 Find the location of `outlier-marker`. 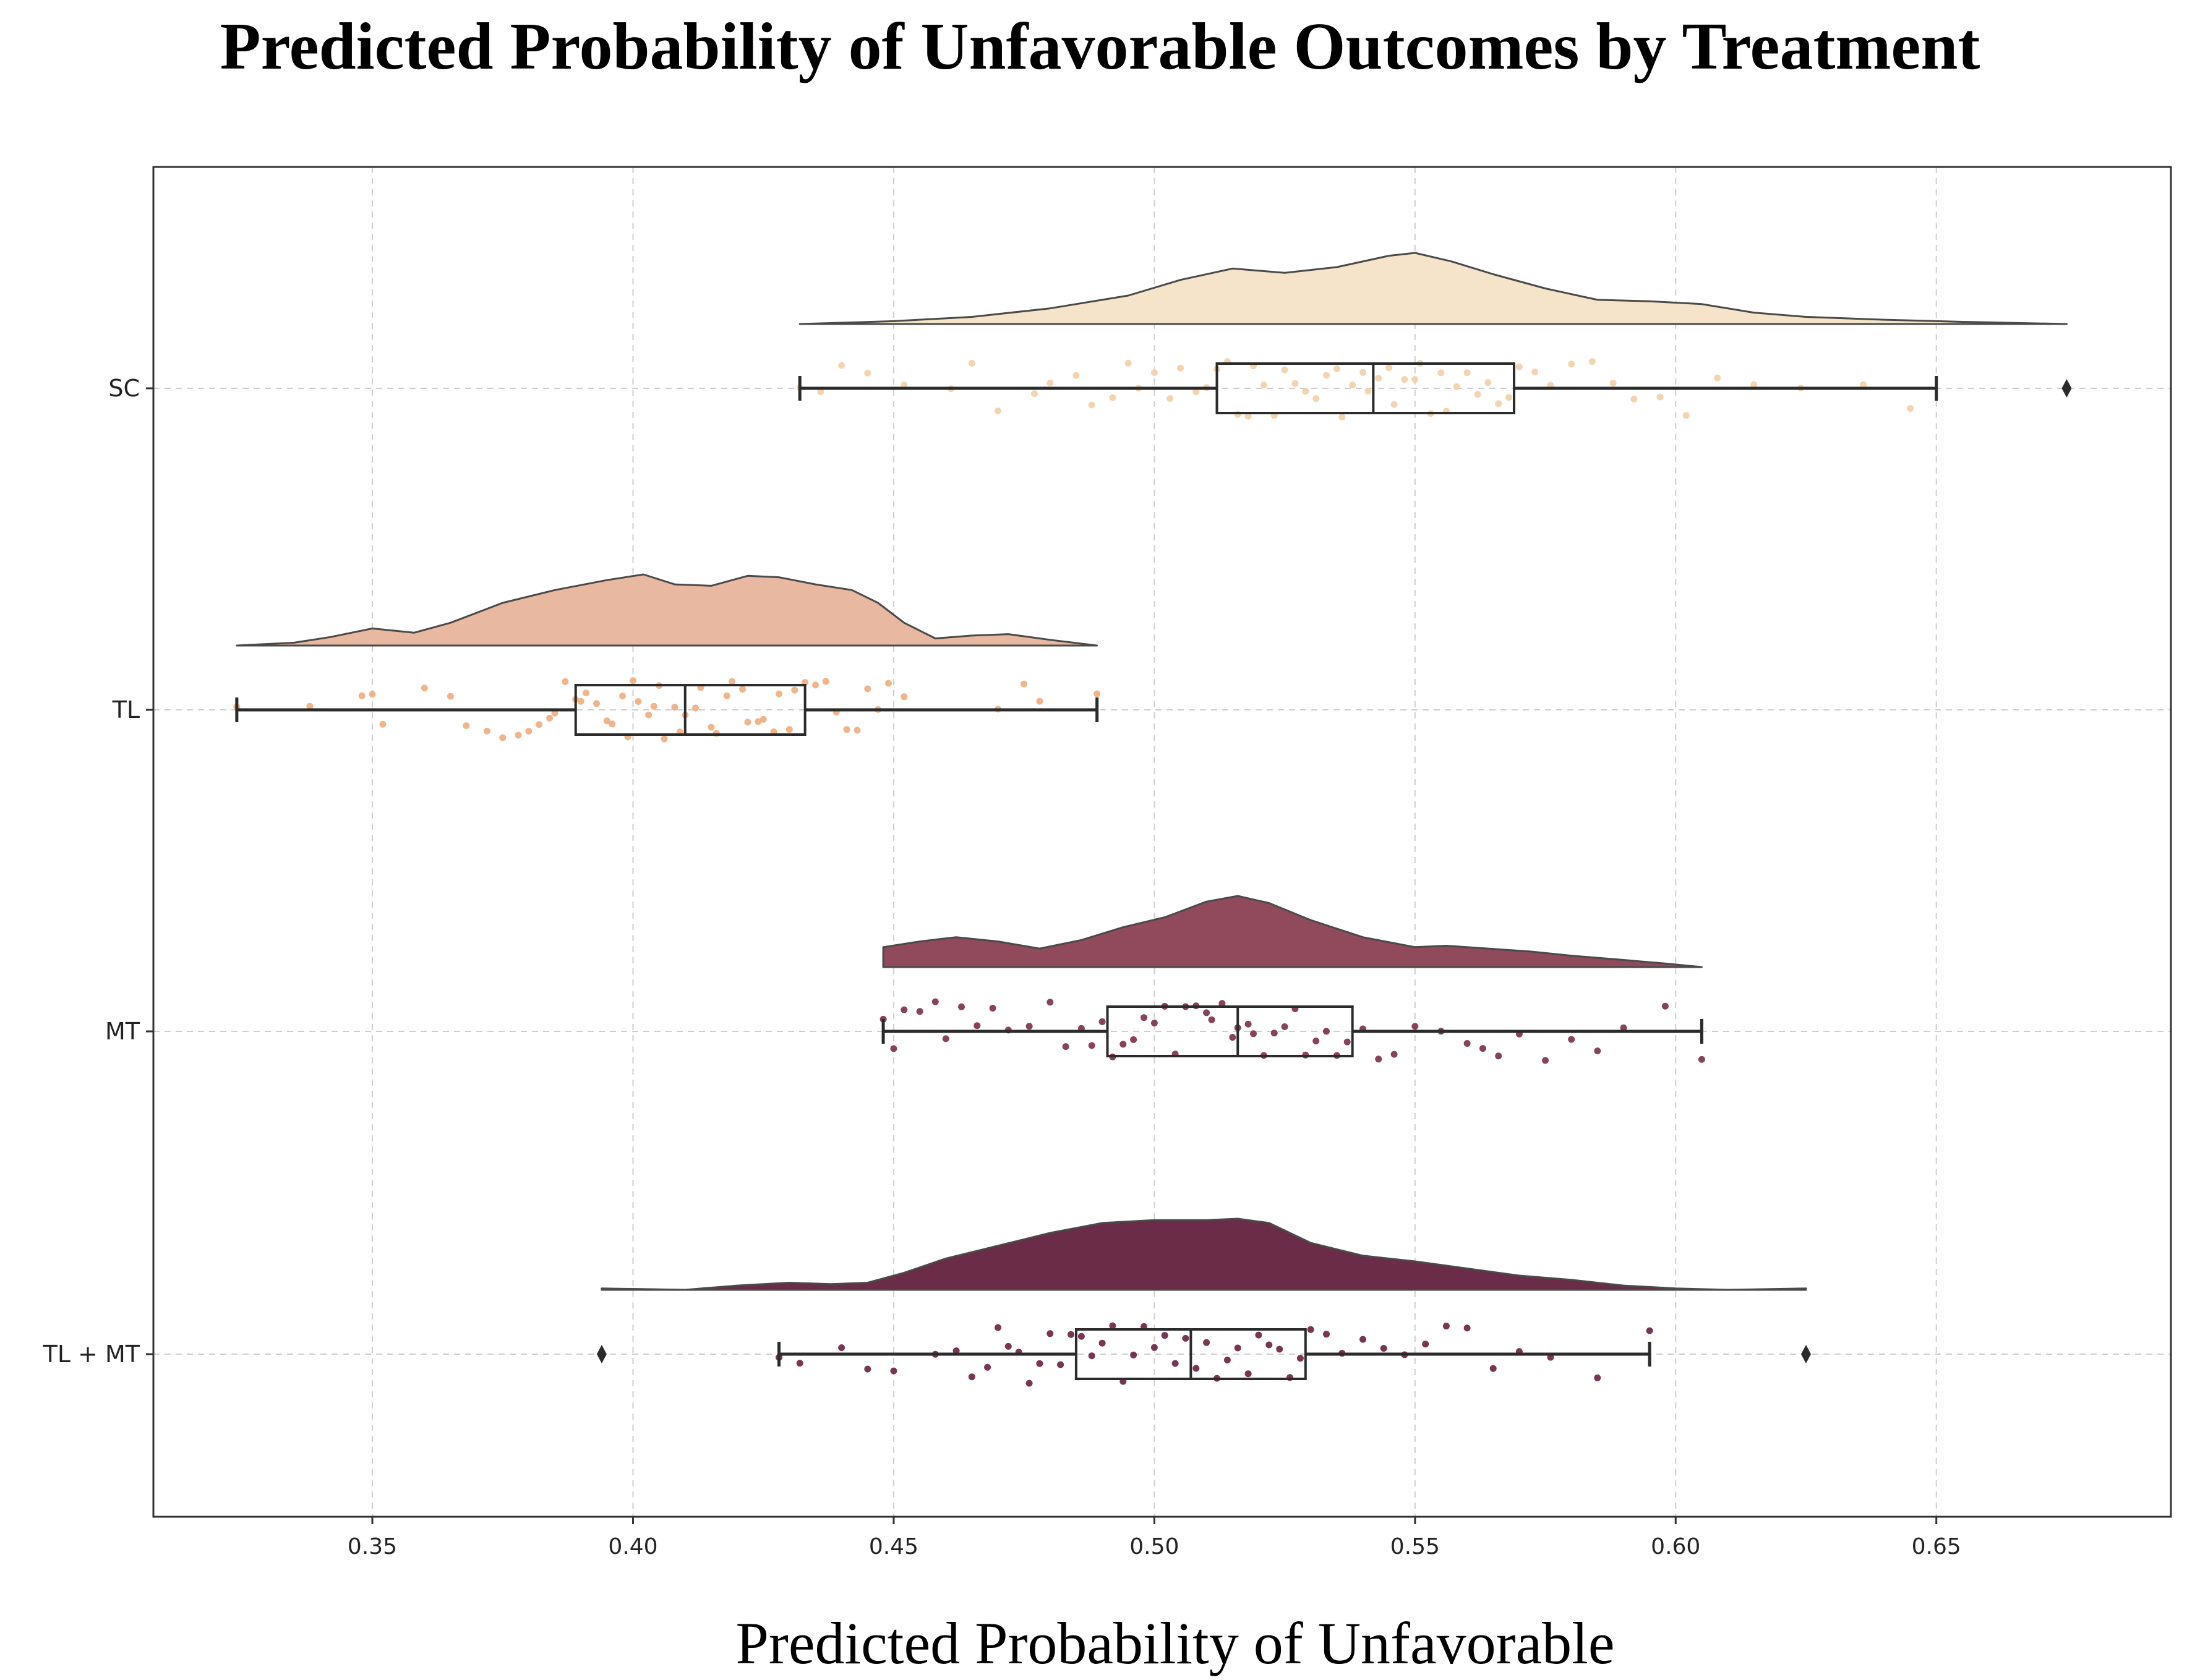

outlier-marker is located at coordinates (2066, 388).